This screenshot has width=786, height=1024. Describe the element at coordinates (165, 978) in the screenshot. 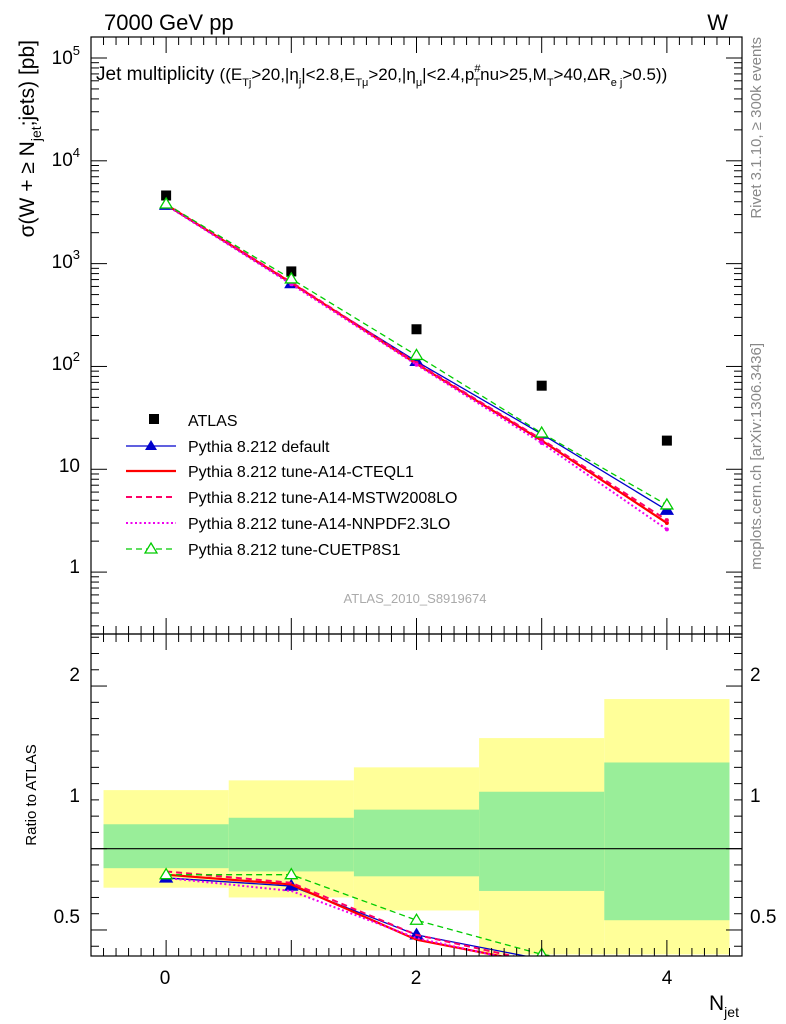

I see `x-tick-label-0: 0` at that location.